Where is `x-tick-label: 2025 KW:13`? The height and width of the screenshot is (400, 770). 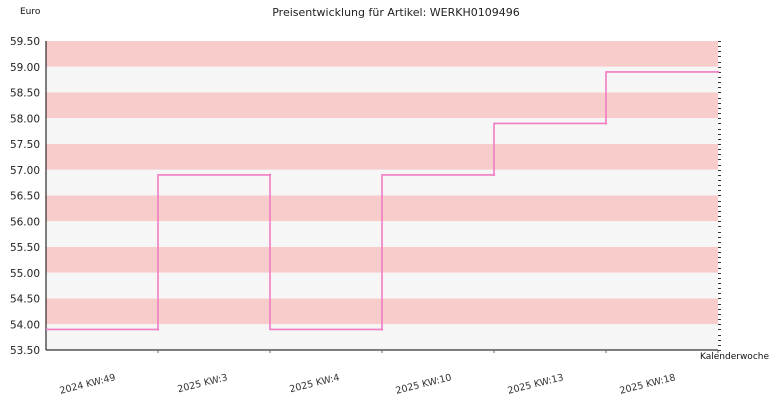
x-tick-label: 2025 KW:13 is located at coordinates (536, 384).